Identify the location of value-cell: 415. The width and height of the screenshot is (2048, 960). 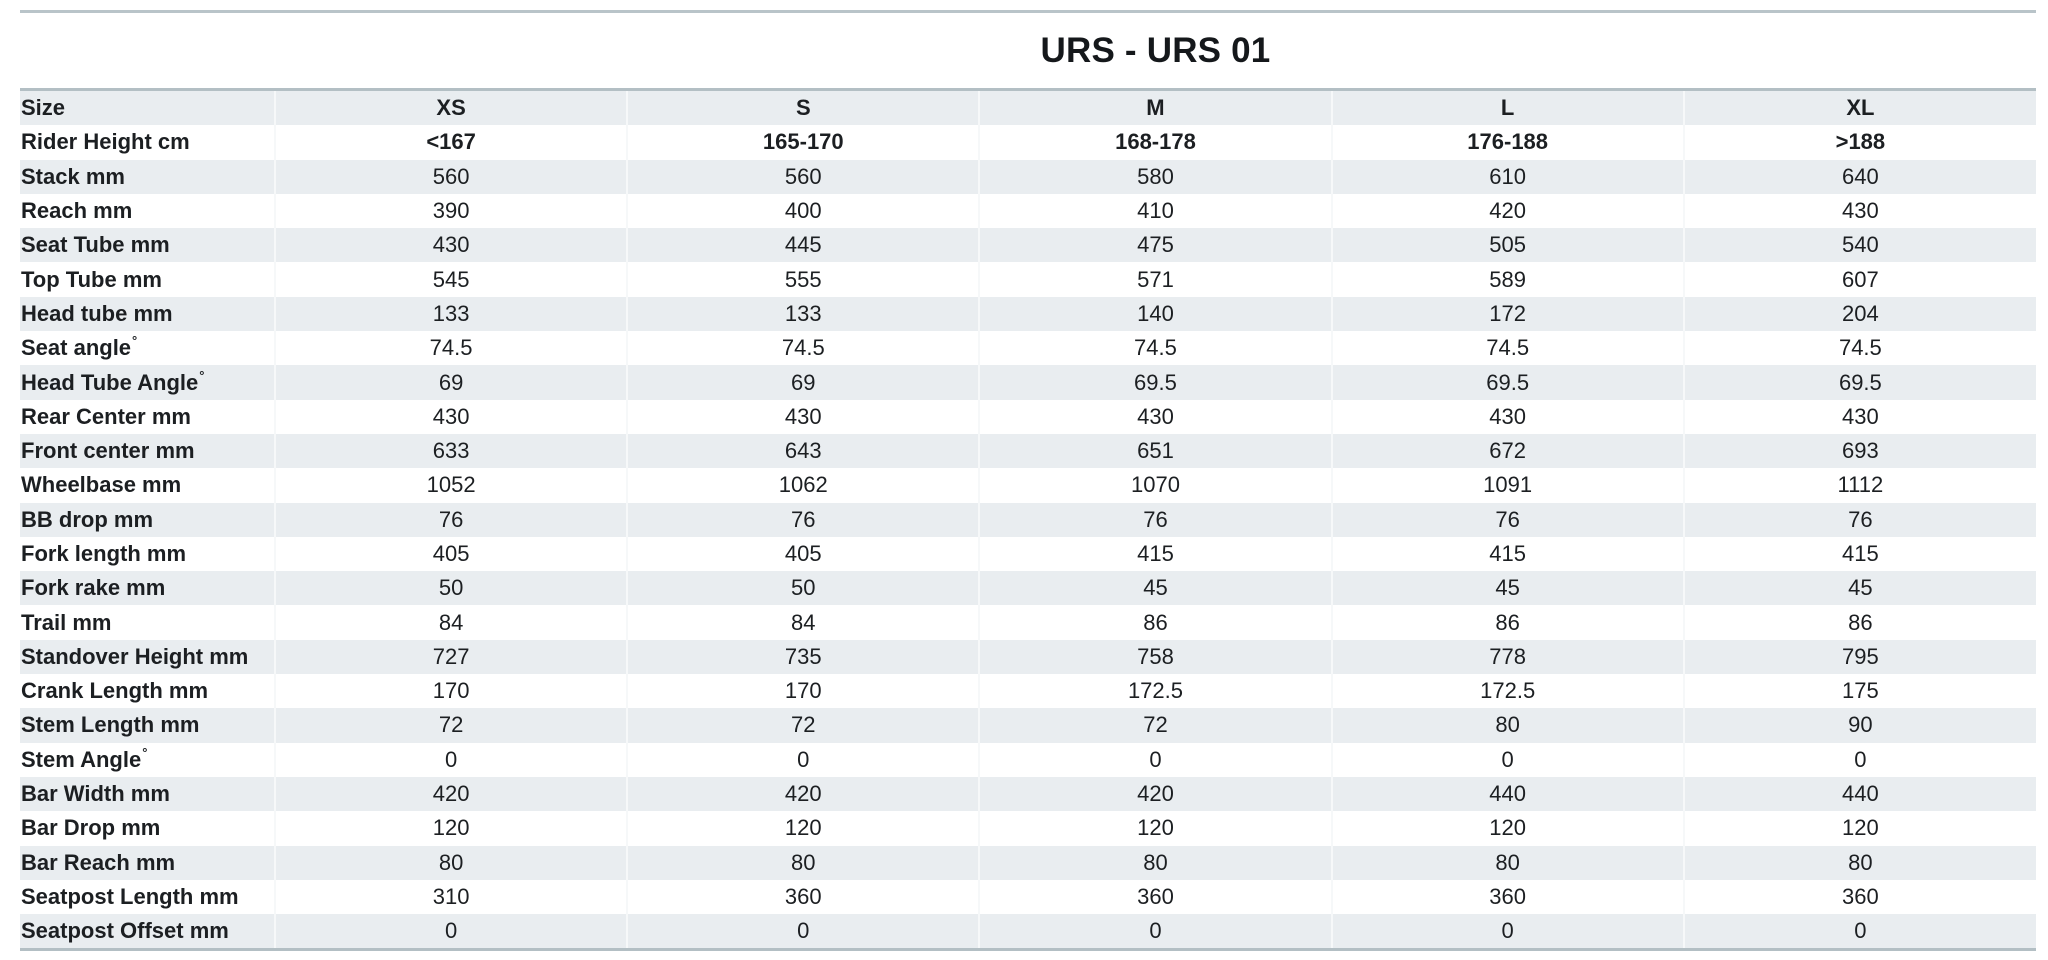
(1155, 554).